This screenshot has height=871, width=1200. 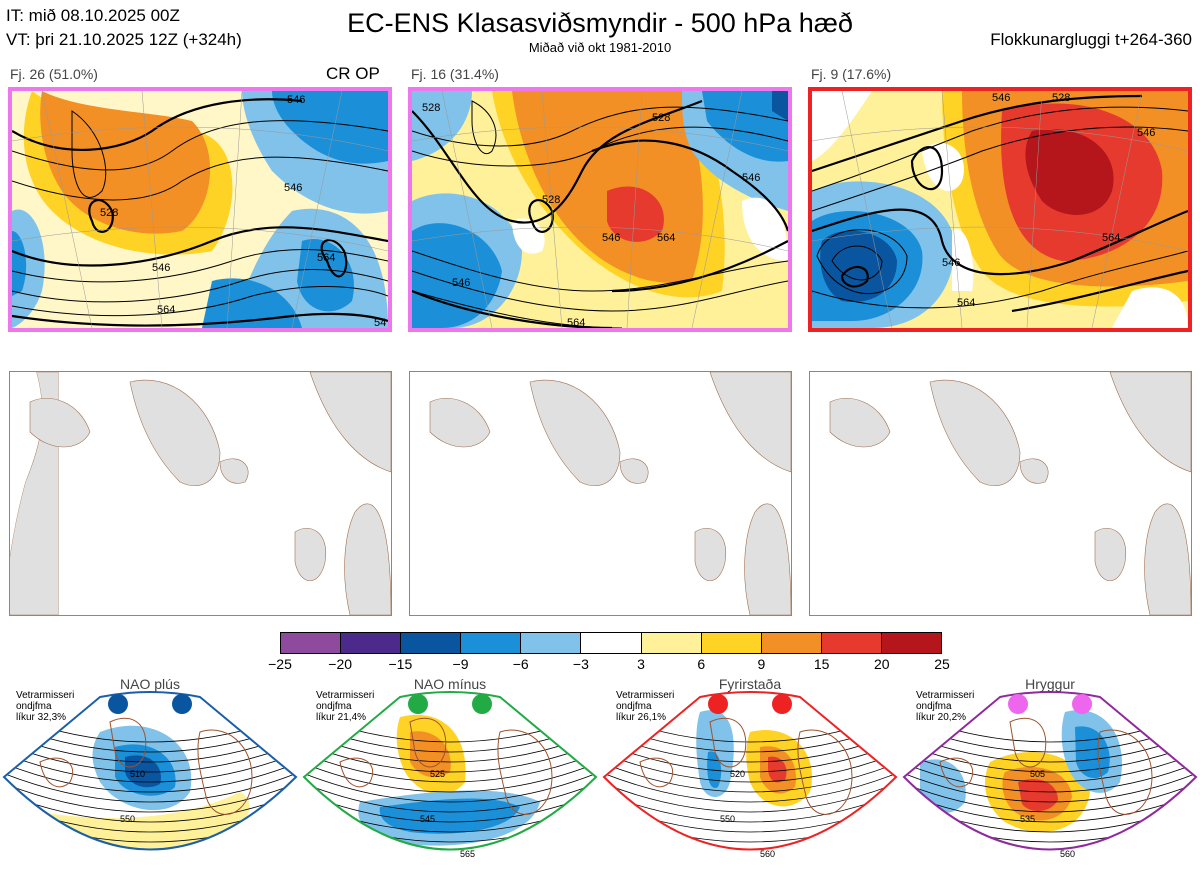 What do you see at coordinates (427, 819) in the screenshot?
I see `contour-label: 545` at bounding box center [427, 819].